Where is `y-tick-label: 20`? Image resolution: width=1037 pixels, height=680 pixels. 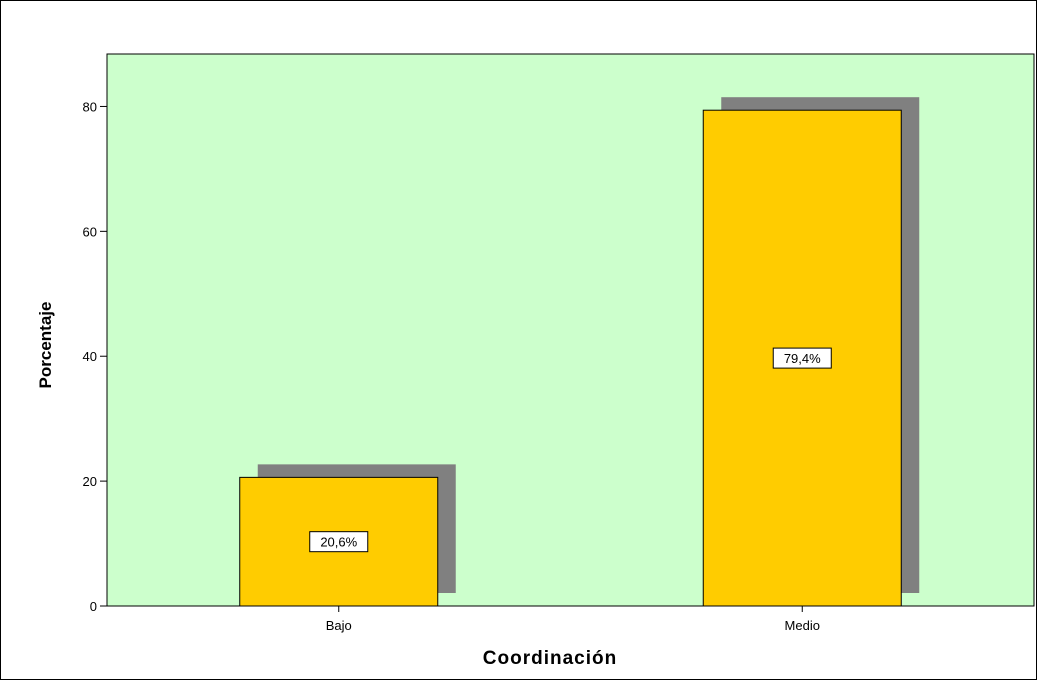
y-tick-label: 20 is located at coordinates (90, 481).